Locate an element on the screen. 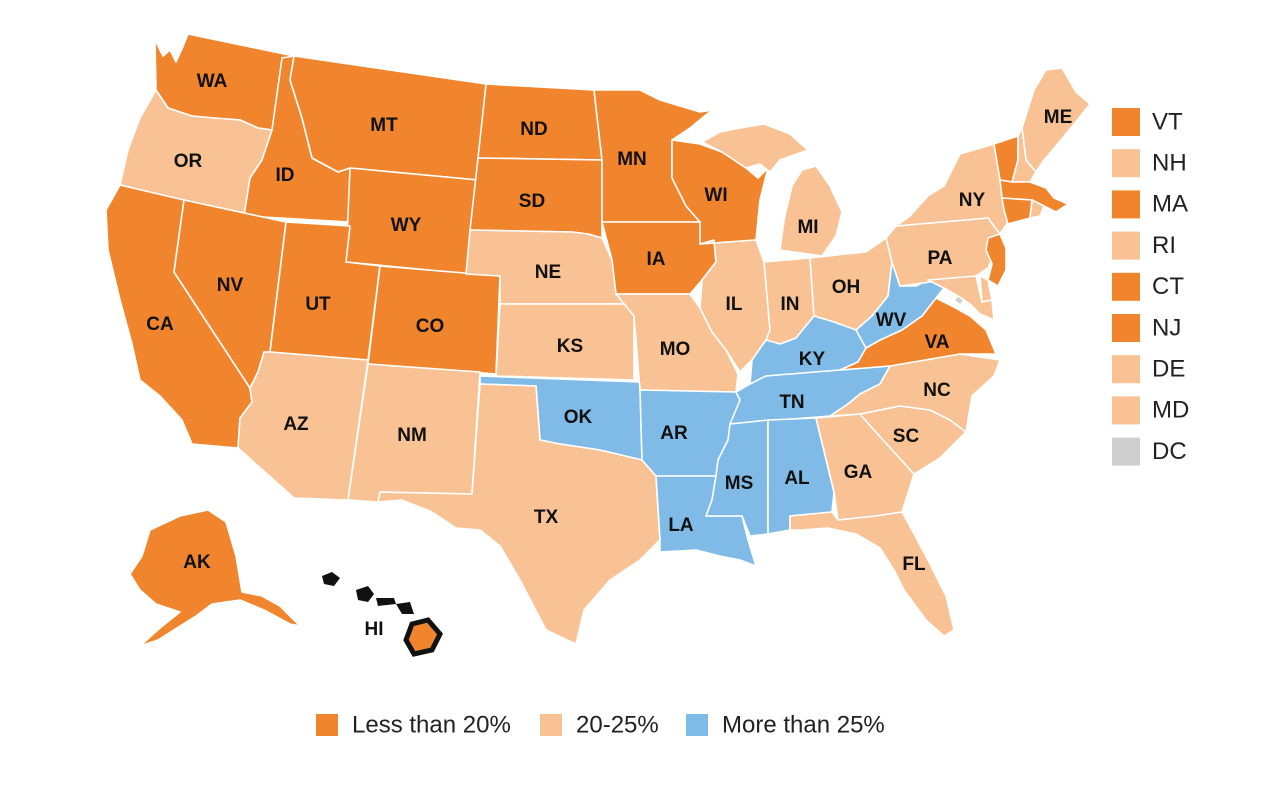 The height and width of the screenshot is (786, 1280). state-label-tx: TX is located at coordinates (546, 517).